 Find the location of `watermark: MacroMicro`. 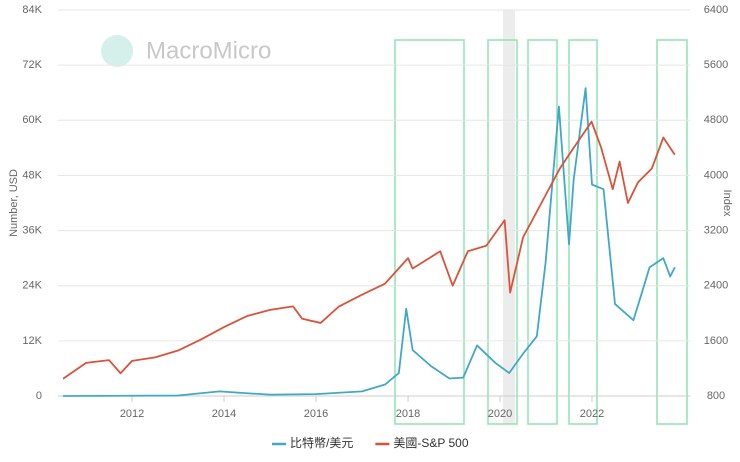

watermark: MacroMicro is located at coordinates (208, 50).